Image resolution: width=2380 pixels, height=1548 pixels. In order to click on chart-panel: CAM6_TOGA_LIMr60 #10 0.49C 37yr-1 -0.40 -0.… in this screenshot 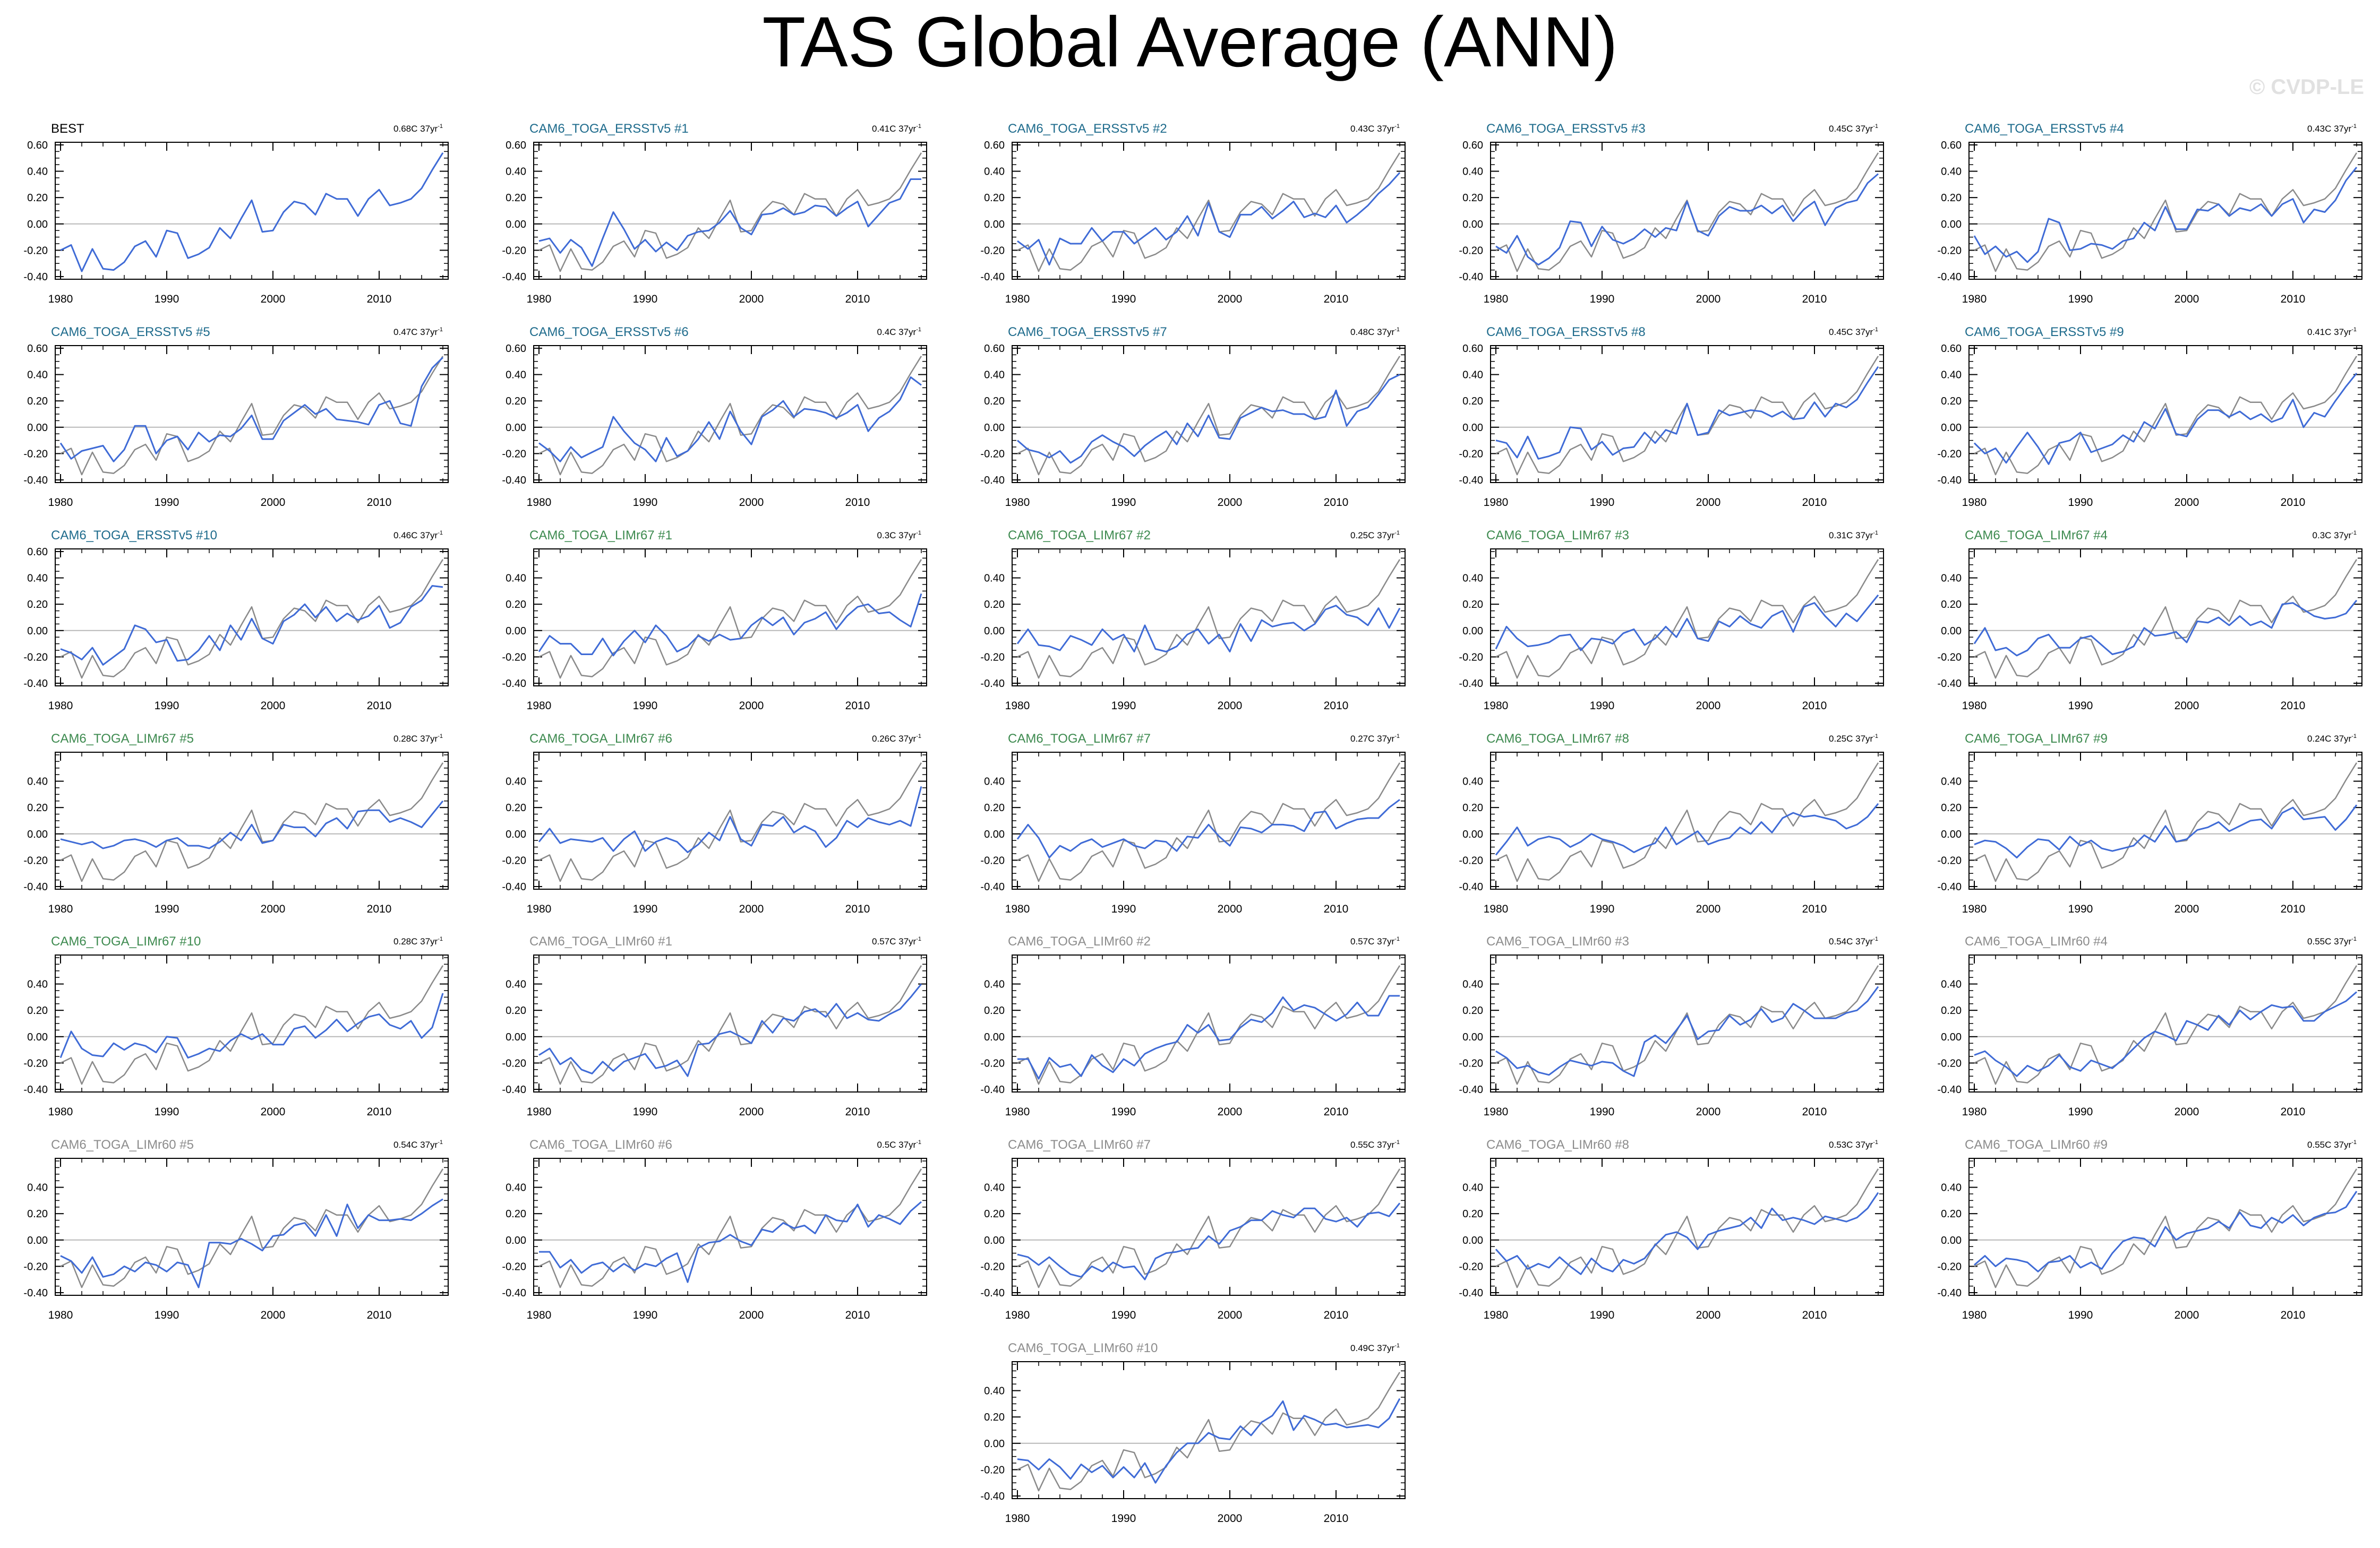, I will do `click(1193, 1433)`.